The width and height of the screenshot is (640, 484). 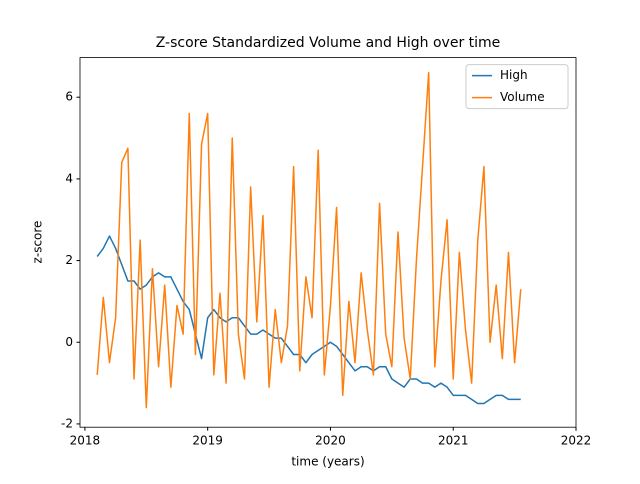 I want to click on legend-label: Volume, so click(x=522, y=97).